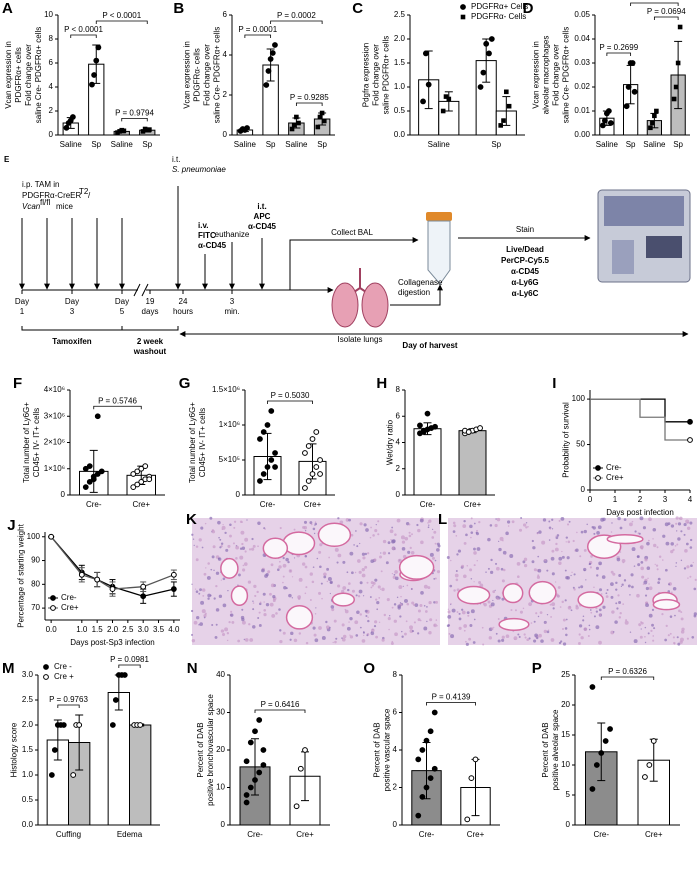 This screenshot has width=700, height=875. I want to click on diagram-label: fl/fl, so click(45, 202).